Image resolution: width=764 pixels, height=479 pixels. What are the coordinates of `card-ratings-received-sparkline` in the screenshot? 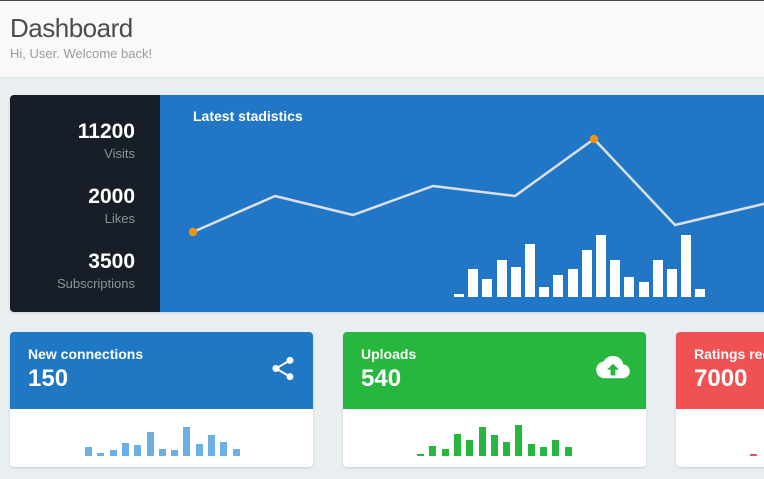 It's located at (720, 438).